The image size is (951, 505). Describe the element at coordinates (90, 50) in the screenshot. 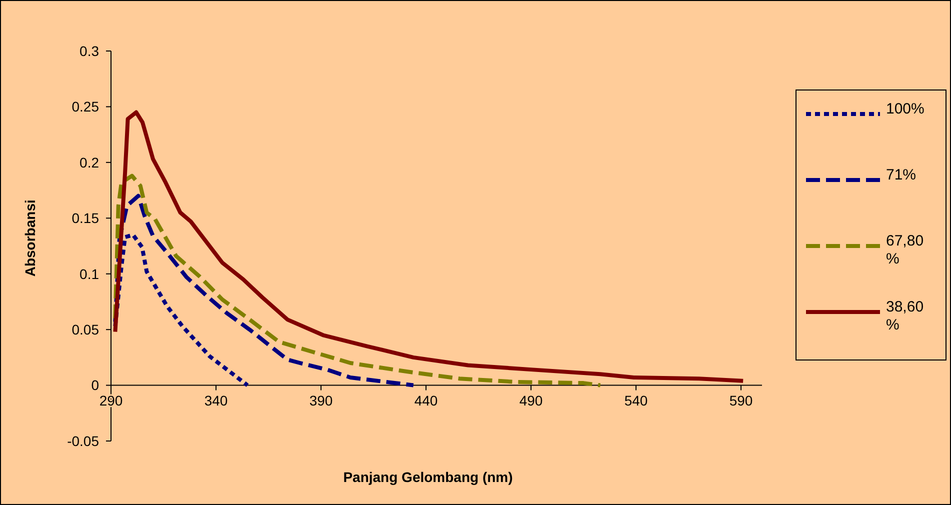

I see `y-tick-label: 0.3` at that location.